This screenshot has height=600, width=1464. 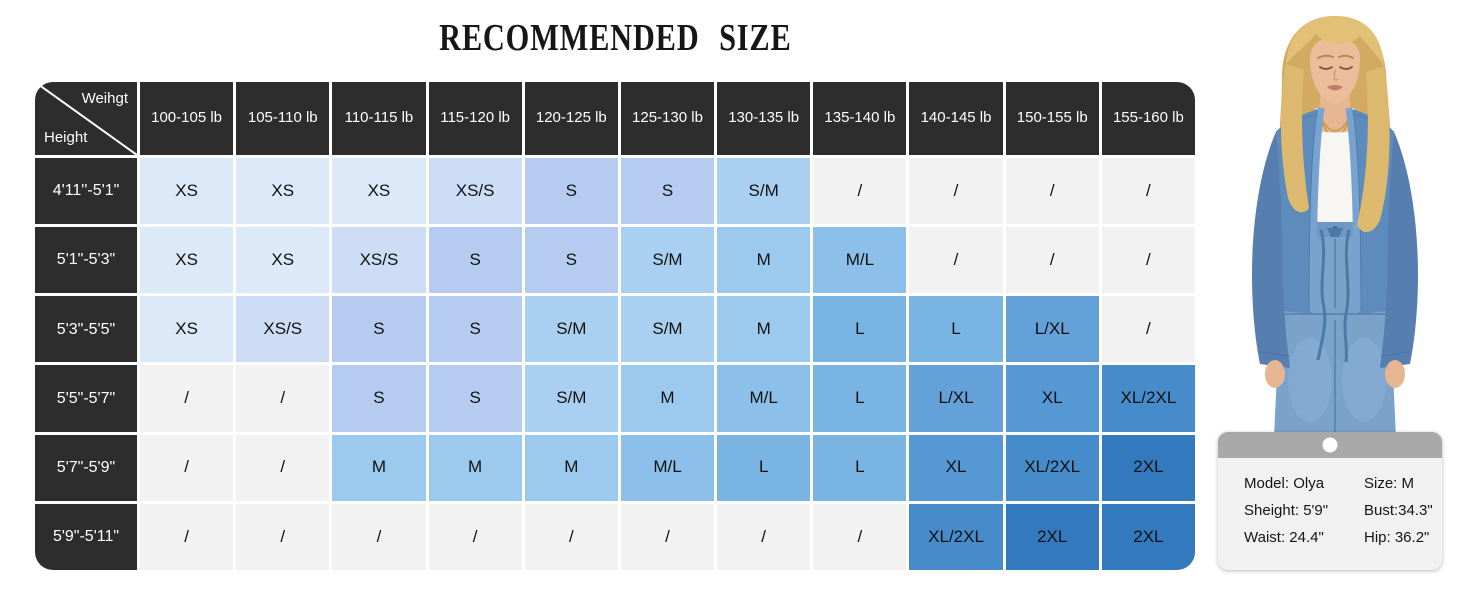 I want to click on corner-height-label: Height, so click(x=66, y=137).